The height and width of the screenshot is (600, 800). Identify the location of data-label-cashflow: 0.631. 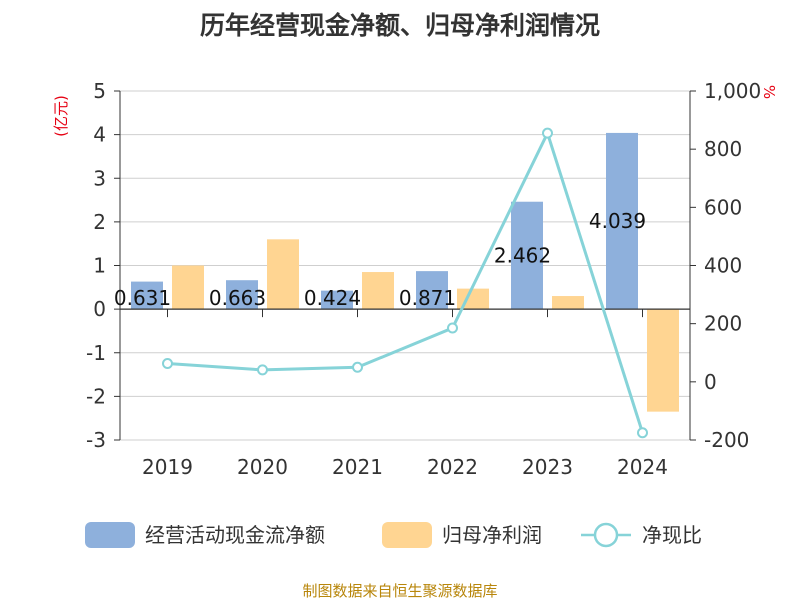
(142, 298).